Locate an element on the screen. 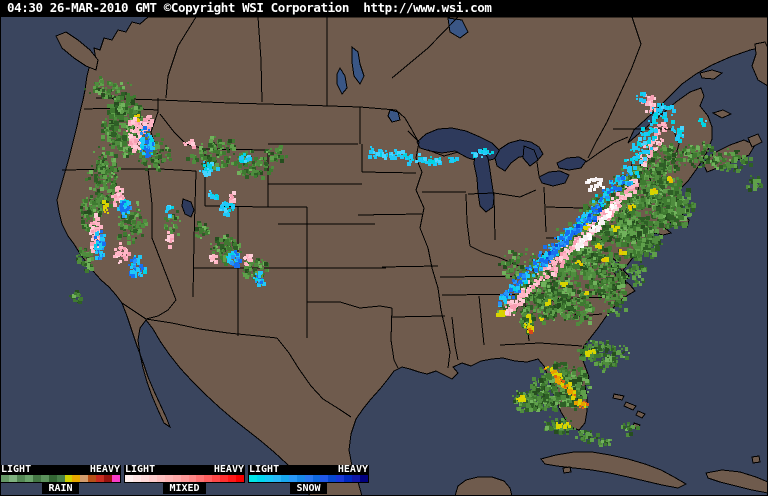 The height and width of the screenshot is (496, 768). lake-erie is located at coordinates (554, 178).